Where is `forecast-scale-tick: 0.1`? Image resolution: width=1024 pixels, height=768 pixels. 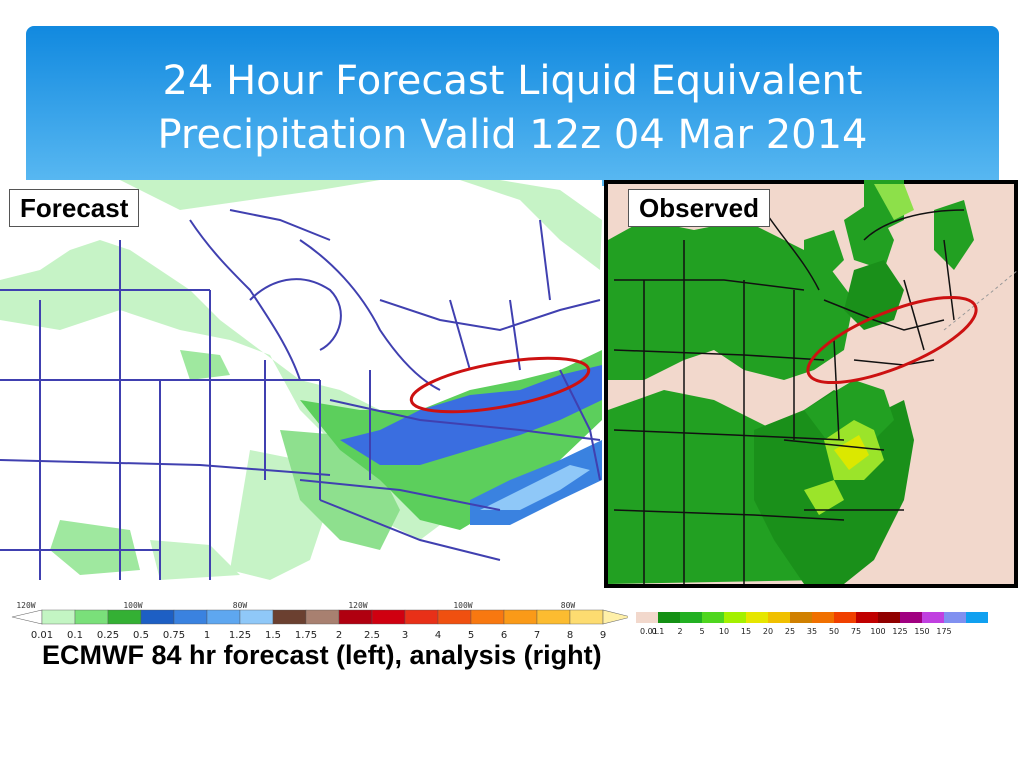 forecast-scale-tick: 0.1 is located at coordinates (75, 635).